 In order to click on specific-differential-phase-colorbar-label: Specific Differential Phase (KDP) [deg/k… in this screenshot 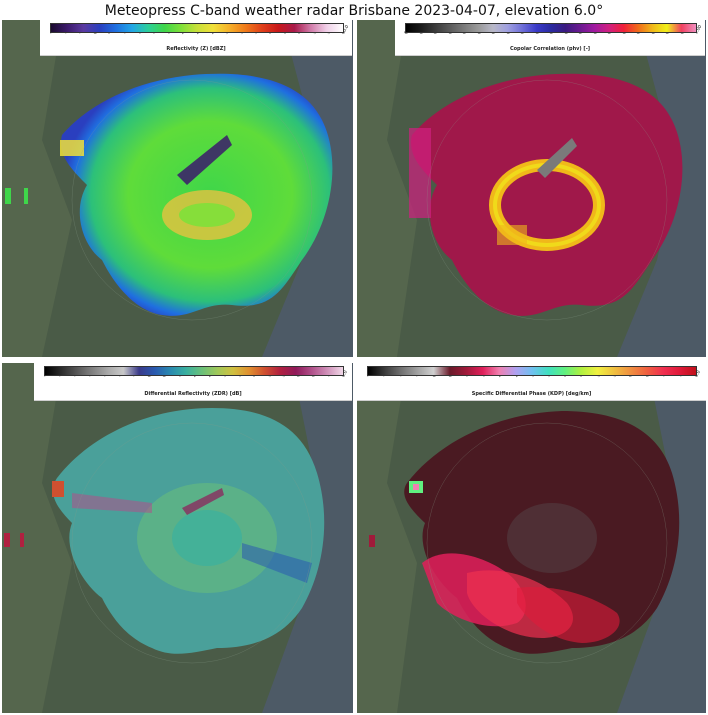, I will do `click(531, 394)`.